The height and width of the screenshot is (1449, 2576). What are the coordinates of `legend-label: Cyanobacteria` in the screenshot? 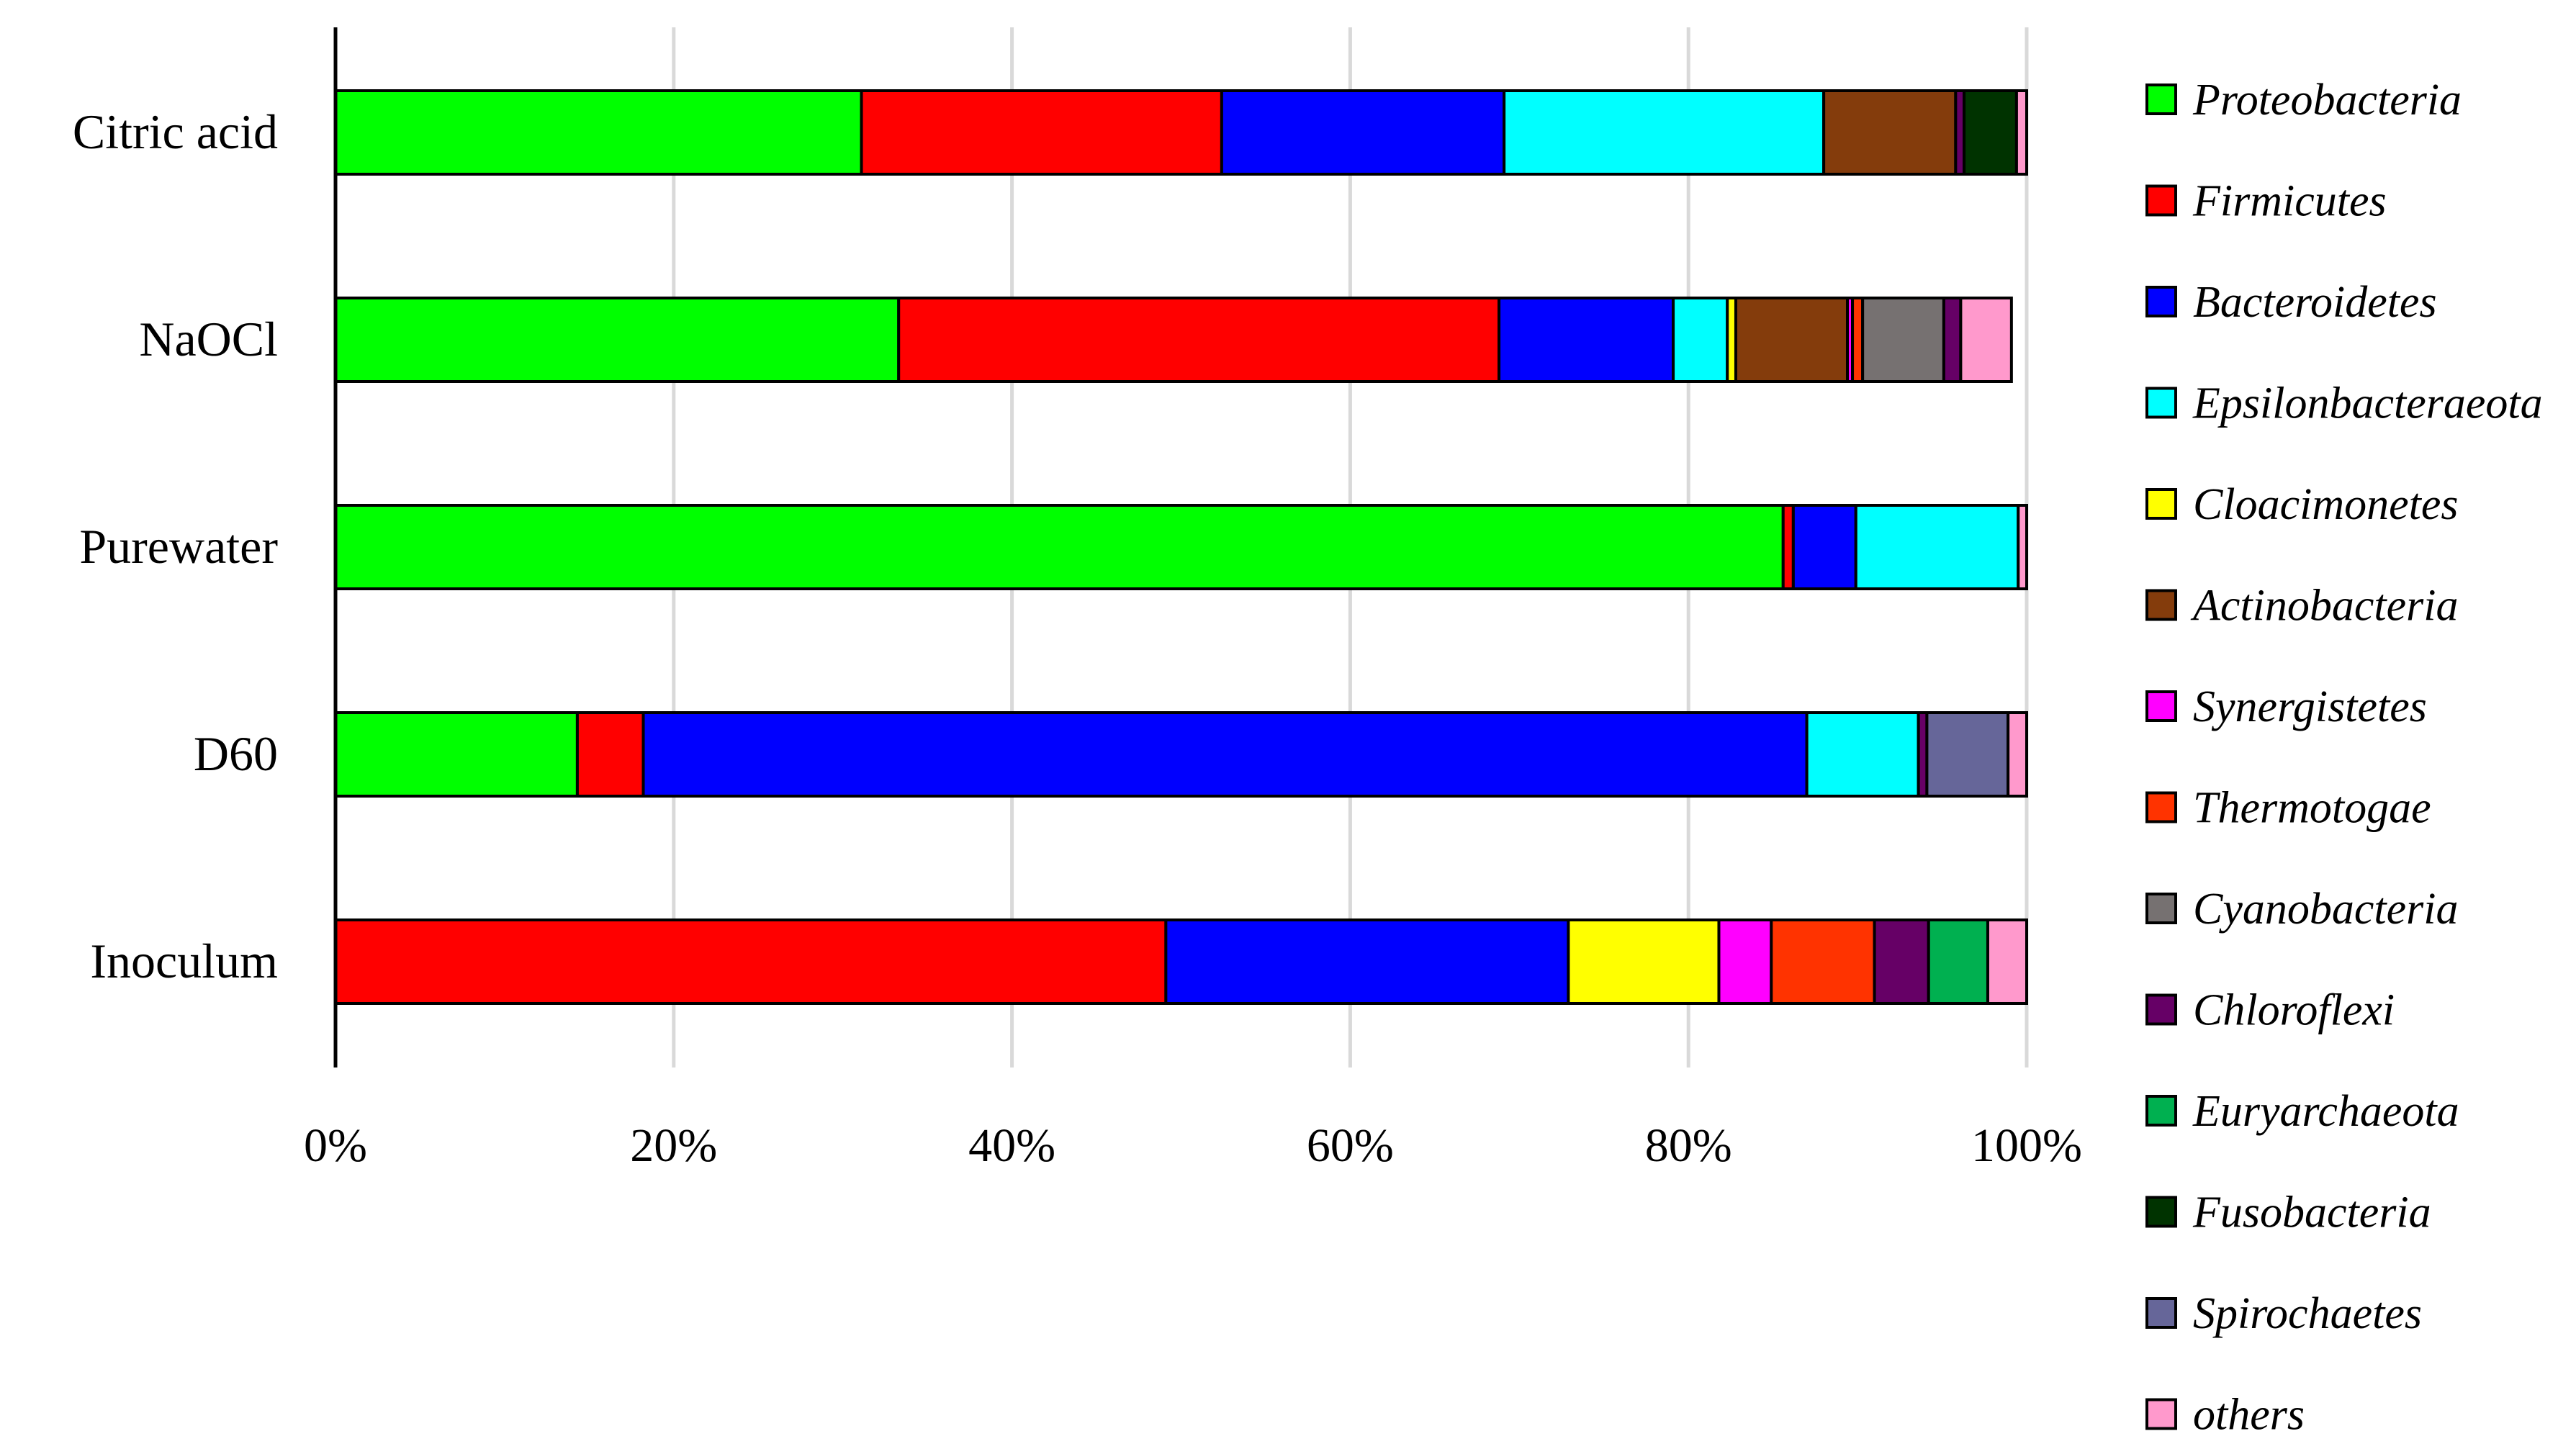 It's located at (2326, 909).